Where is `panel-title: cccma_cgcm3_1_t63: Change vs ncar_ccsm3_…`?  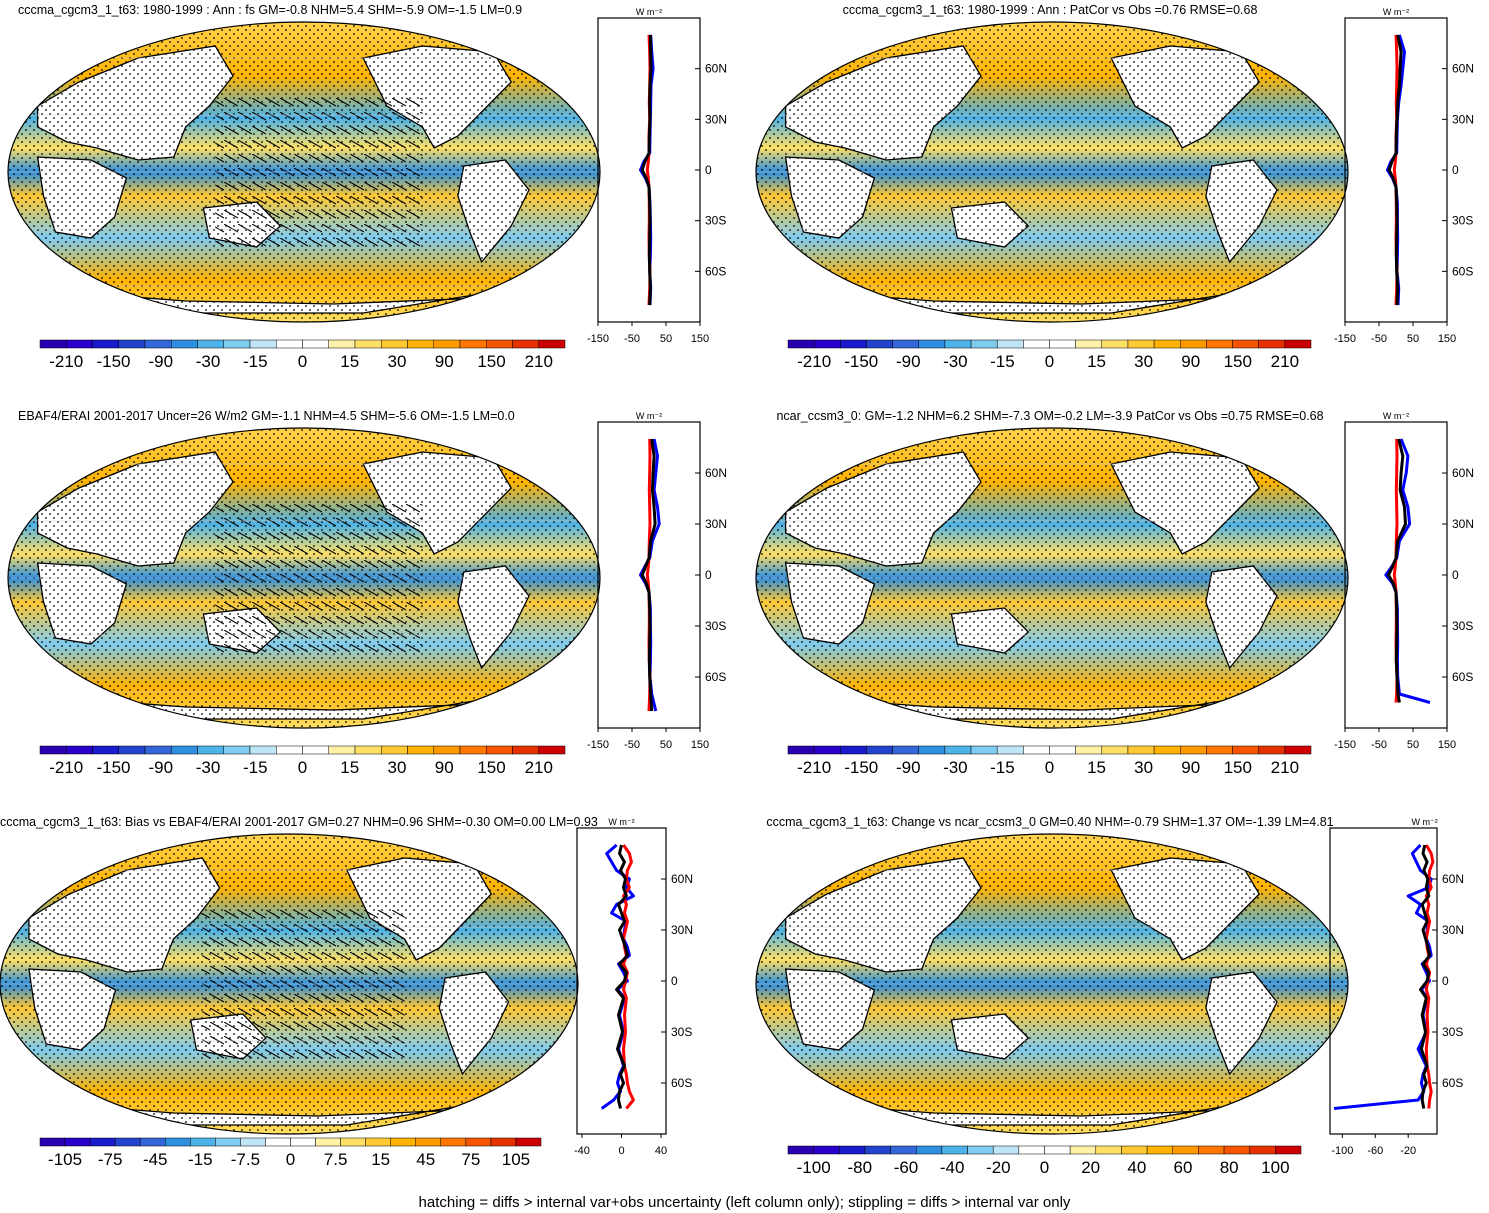 panel-title: cccma_cgcm3_1_t63: Change vs ncar_ccsm3_… is located at coordinates (1049, 822).